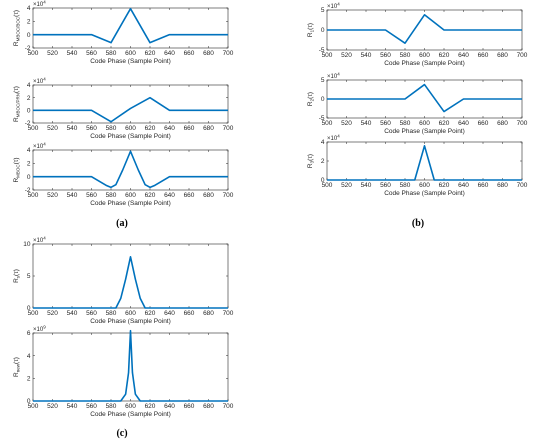  Describe the element at coordinates (311, 99) in the screenshot. I see `y-axis-label: R2(τ)` at that location.